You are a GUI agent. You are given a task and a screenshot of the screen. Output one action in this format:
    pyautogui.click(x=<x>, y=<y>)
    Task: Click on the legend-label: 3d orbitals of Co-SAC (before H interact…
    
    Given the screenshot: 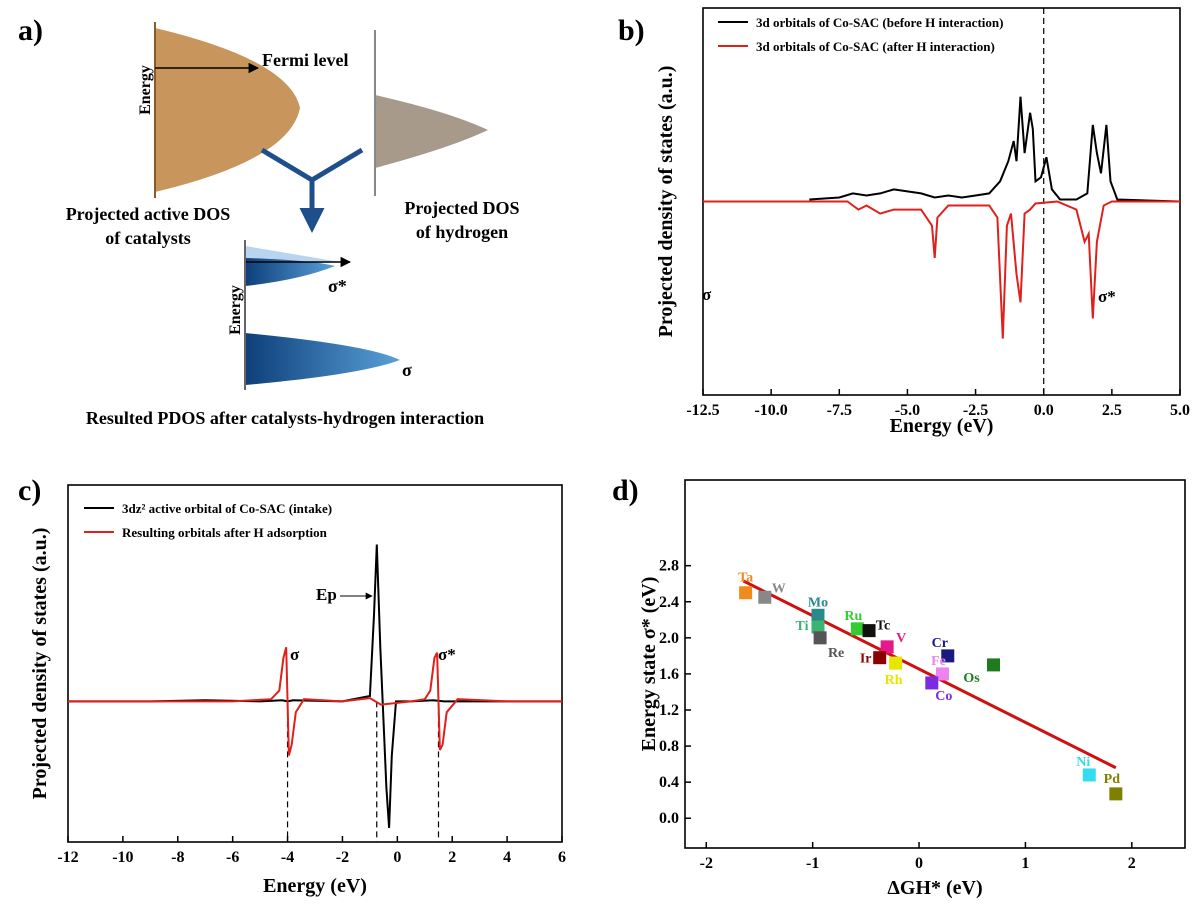 What is the action you would take?
    pyautogui.click(x=879, y=22)
    